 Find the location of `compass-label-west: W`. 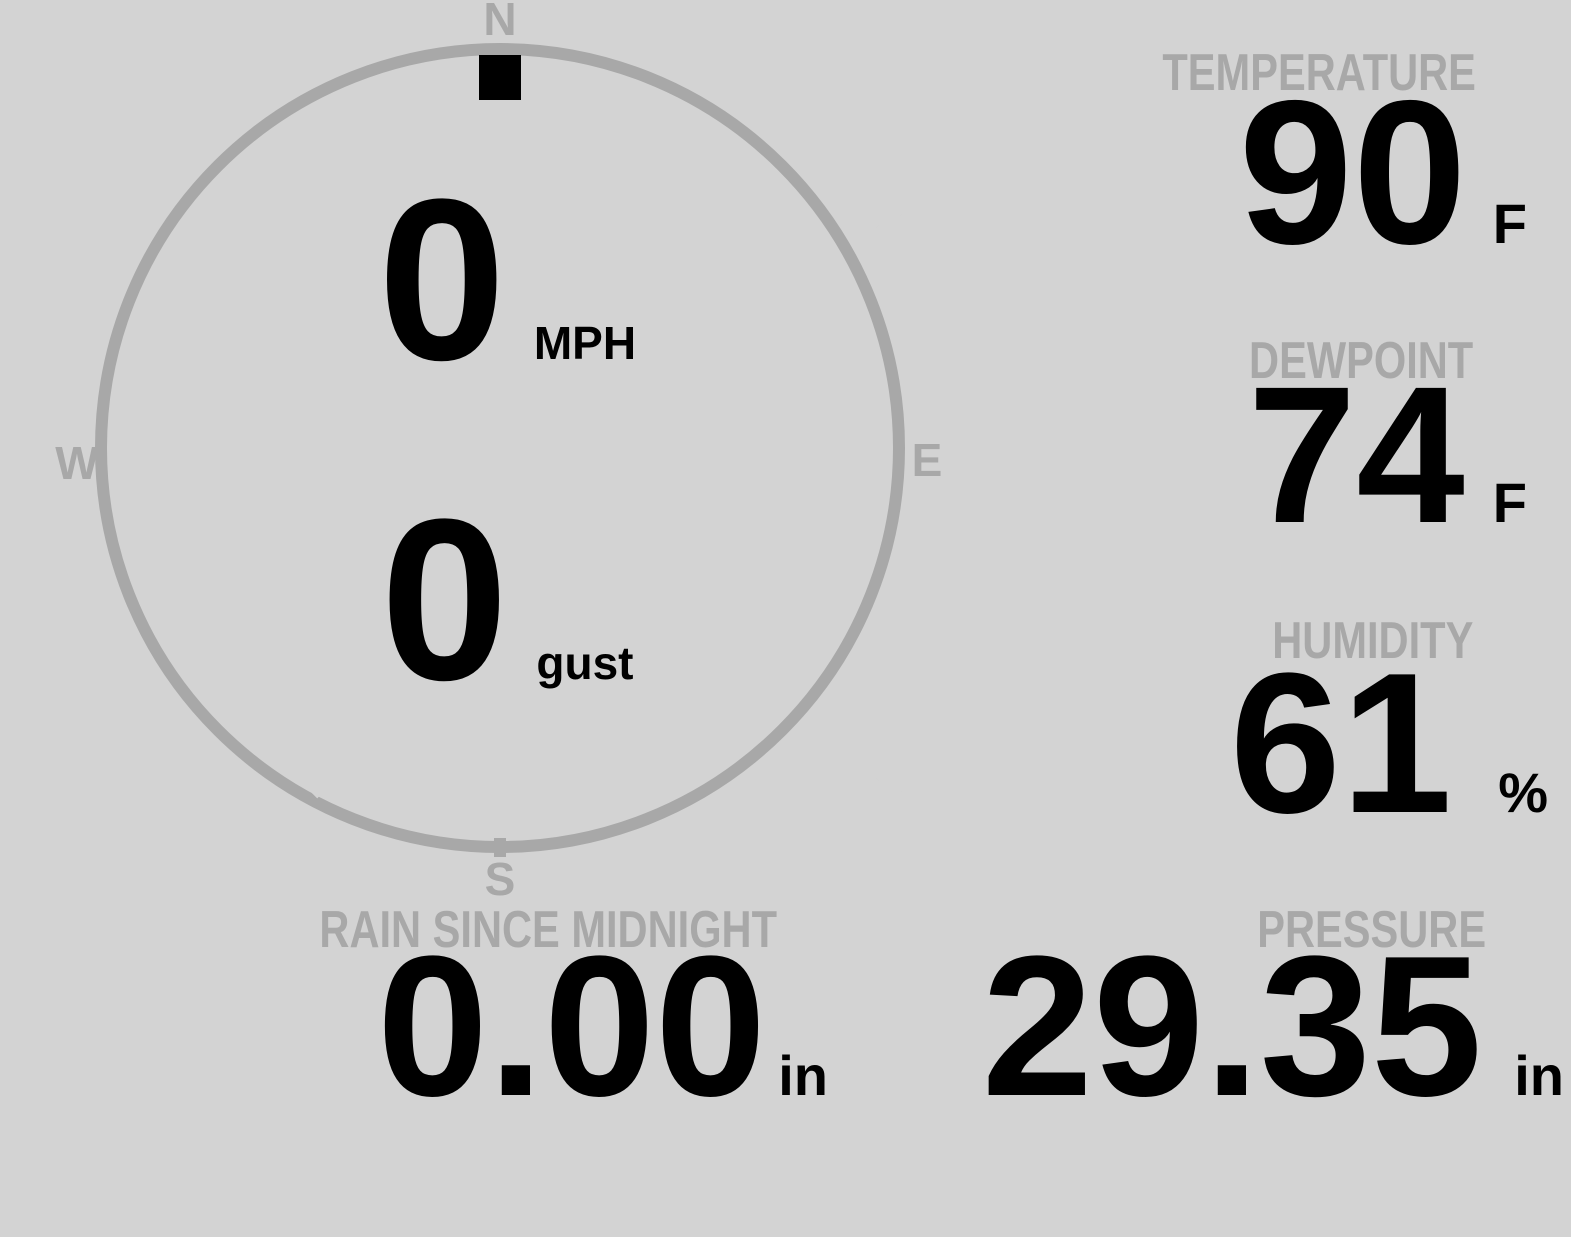

compass-label-west: W is located at coordinates (77, 463).